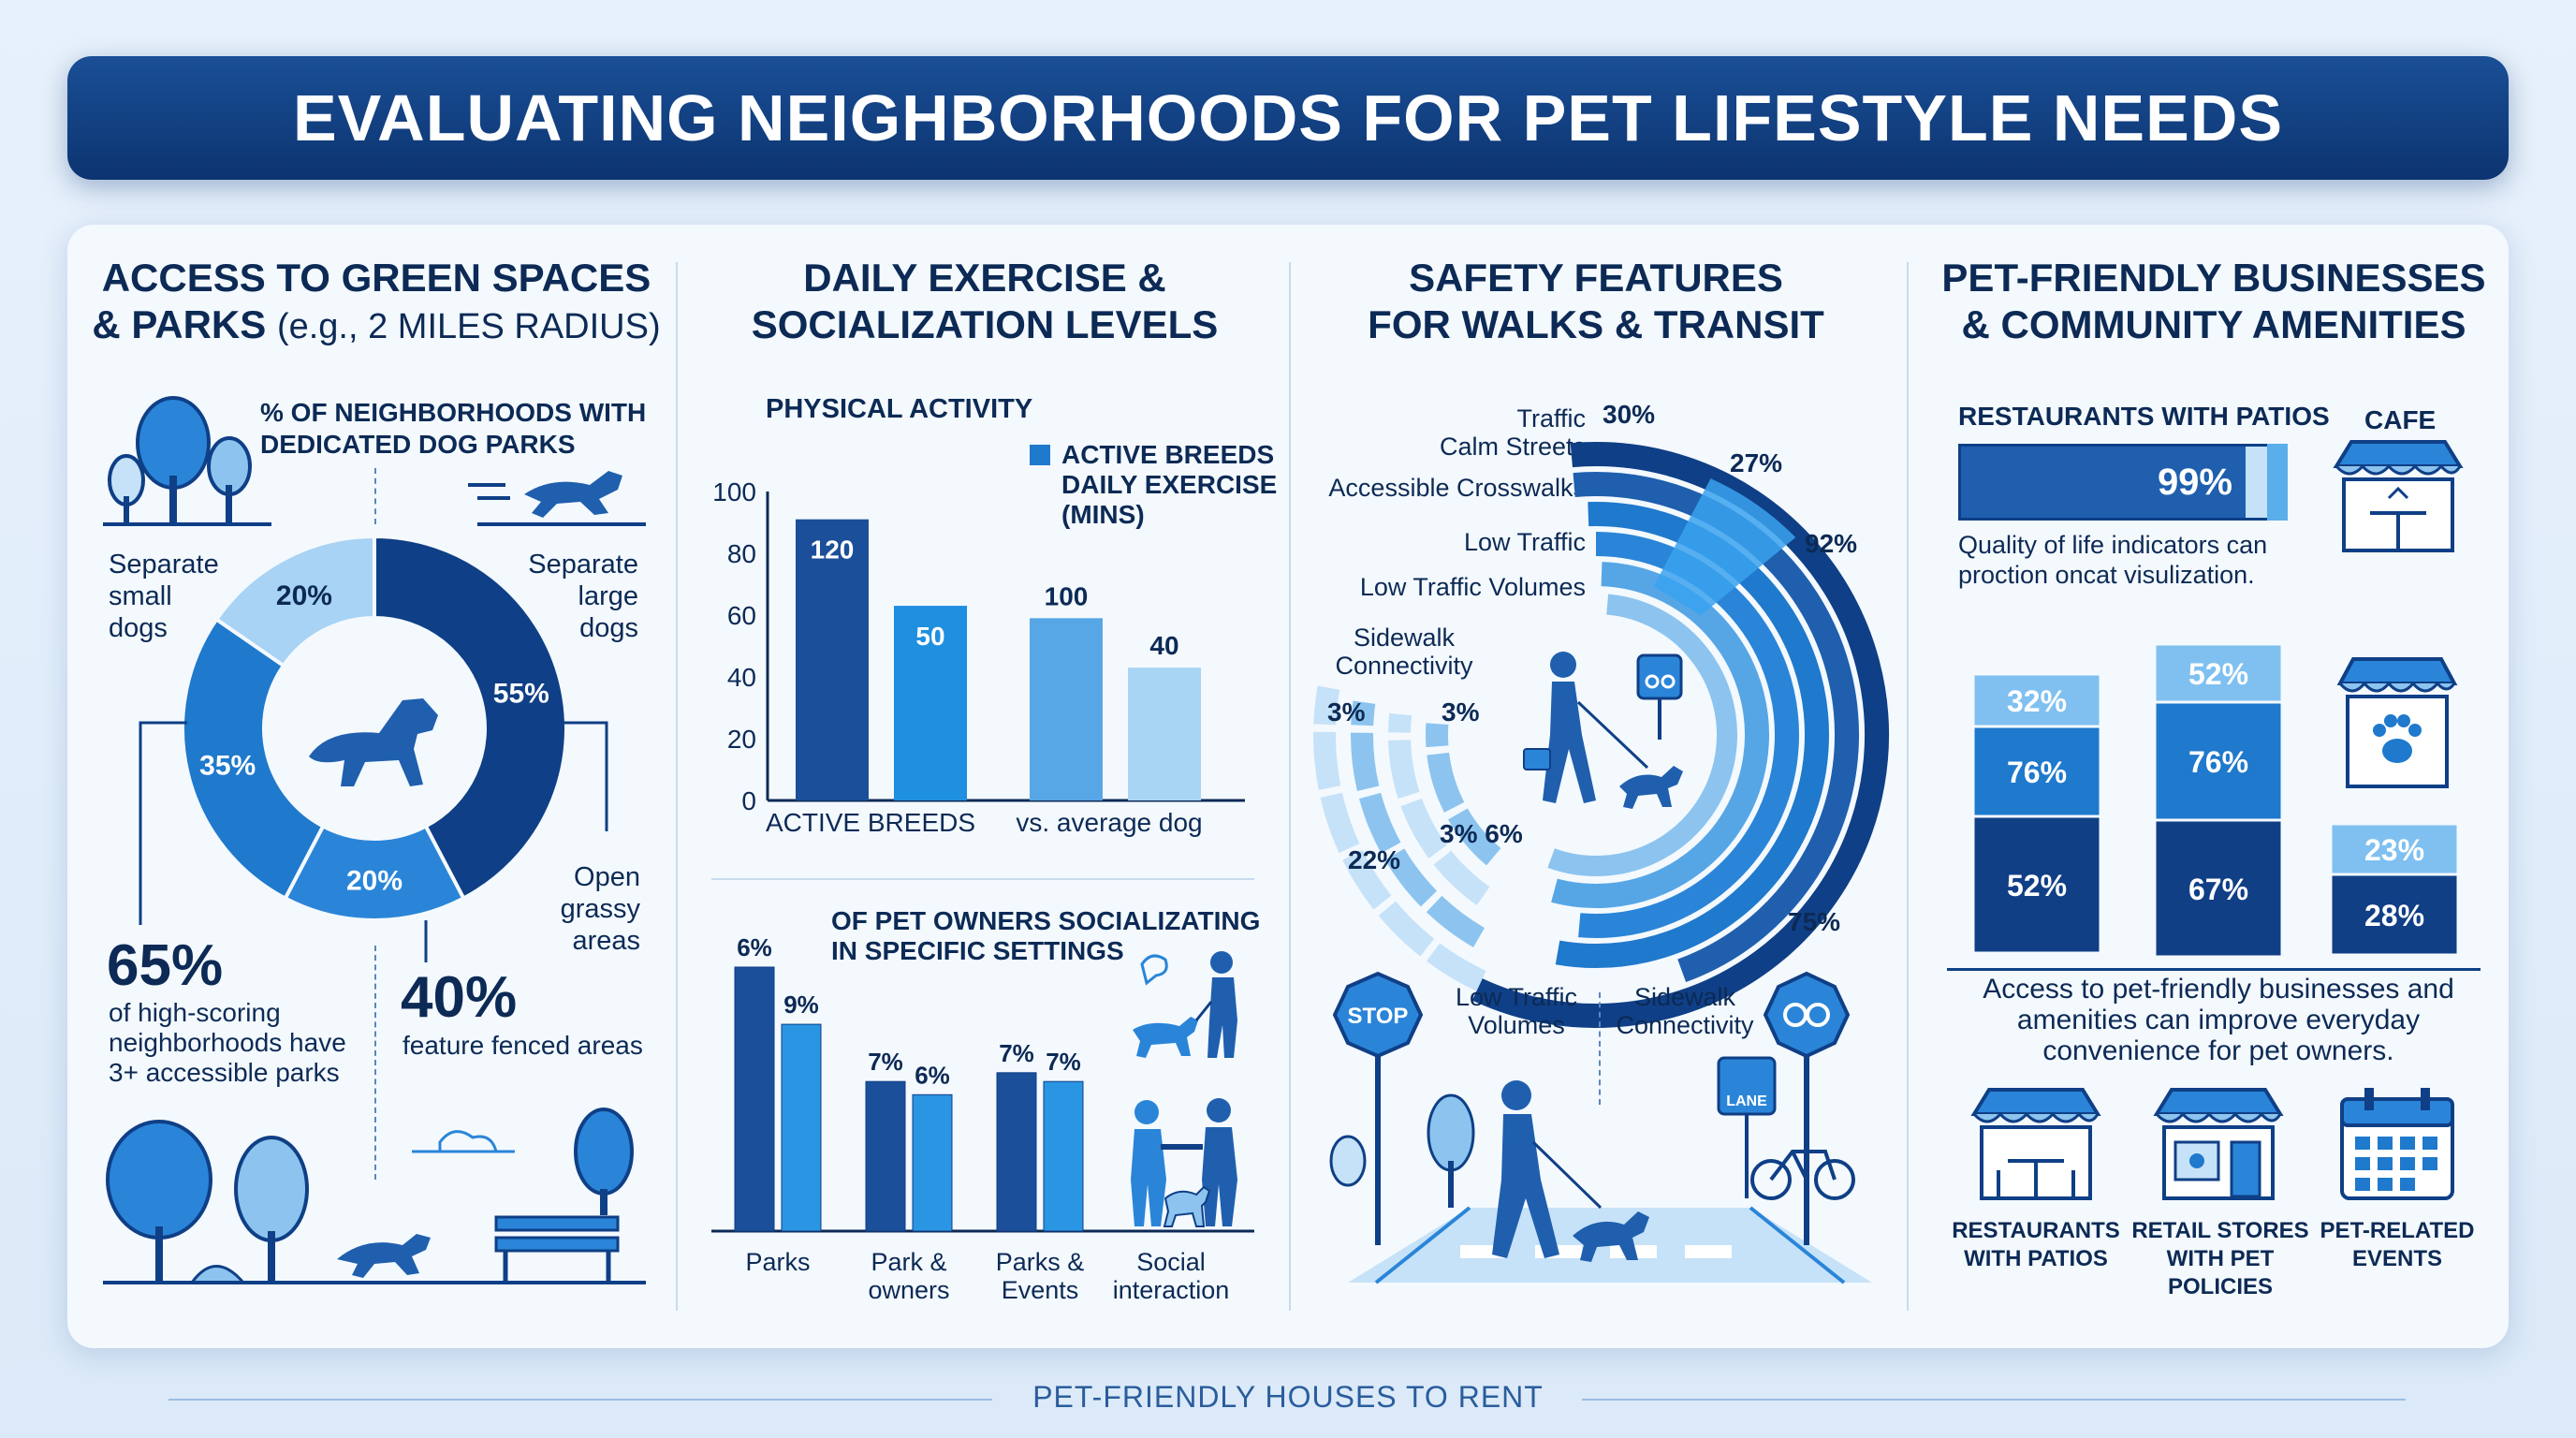 This screenshot has height=1438, width=2576. Describe the element at coordinates (1153, 485) in the screenshot. I see `activity-legend: ACTIVE BREEDS DAILY EXERCISE (MINS)` at that location.